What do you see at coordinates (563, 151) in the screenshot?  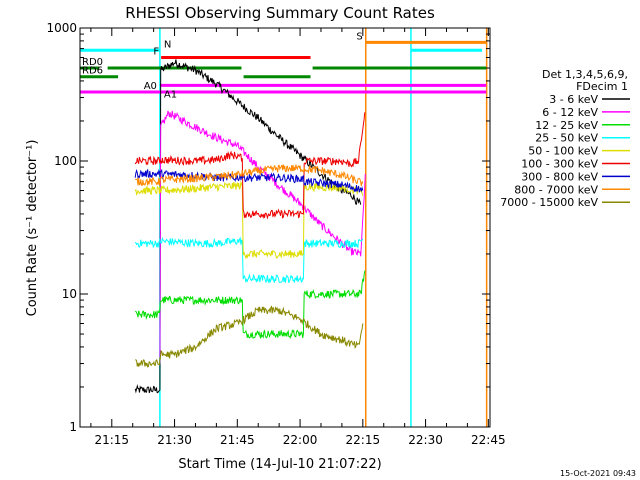 I see `legend-label-4: 50 - 100 keV` at bounding box center [563, 151].